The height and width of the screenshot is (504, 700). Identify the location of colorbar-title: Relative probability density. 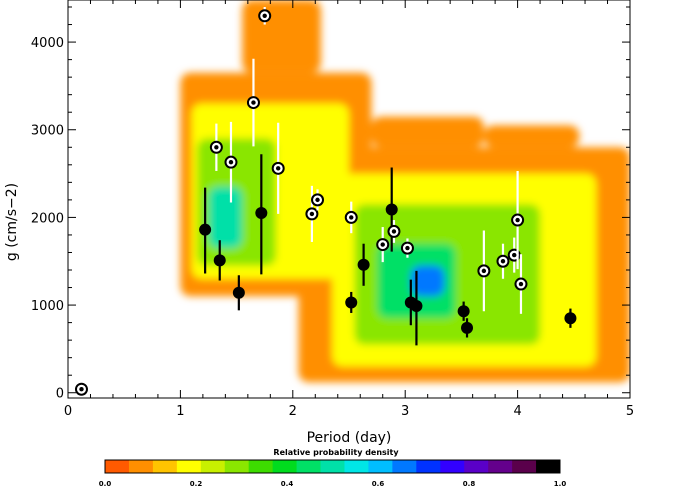
(336, 452).